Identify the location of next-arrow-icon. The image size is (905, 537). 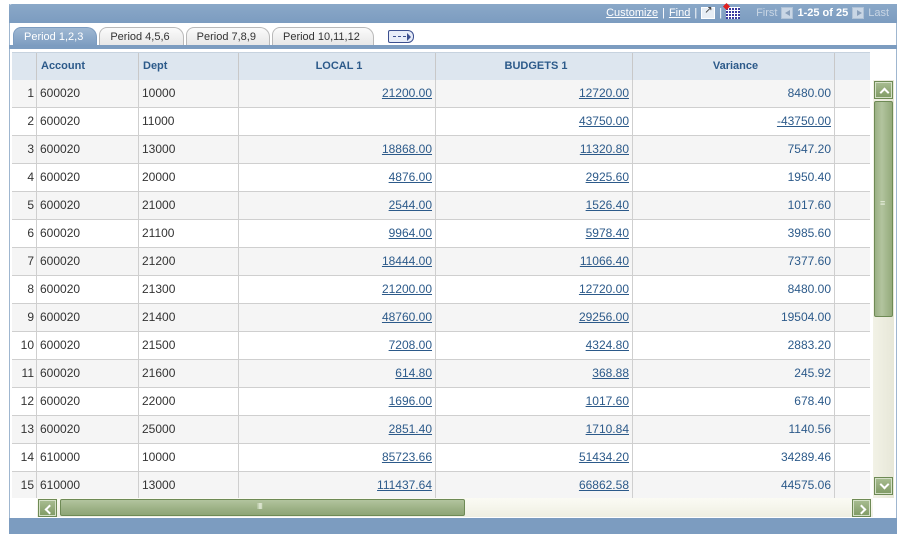
(858, 13).